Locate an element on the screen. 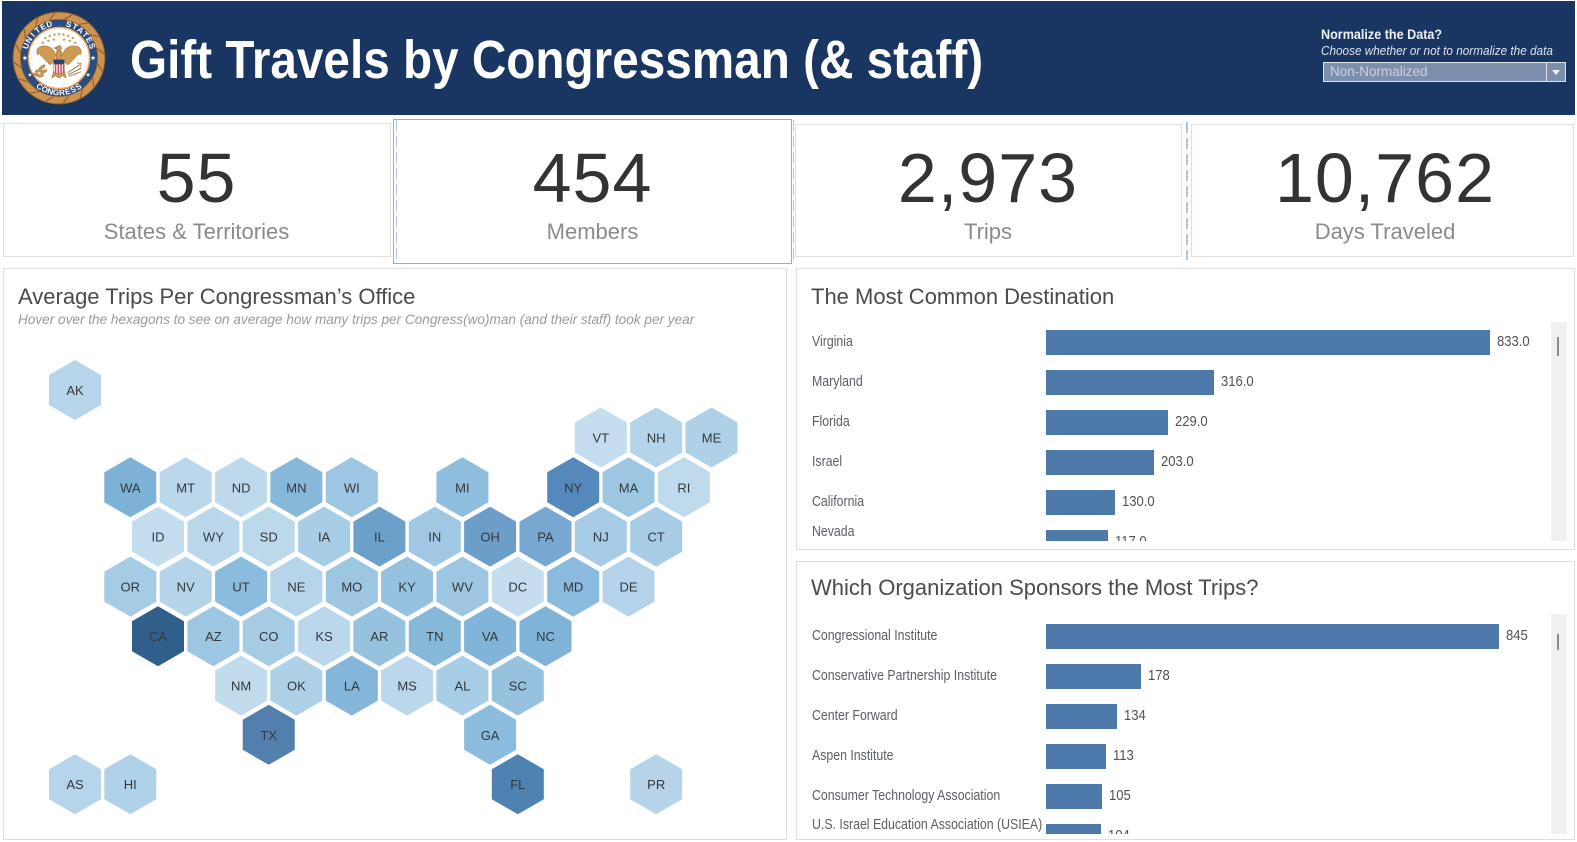  svg-text: NH is located at coordinates (656, 438).